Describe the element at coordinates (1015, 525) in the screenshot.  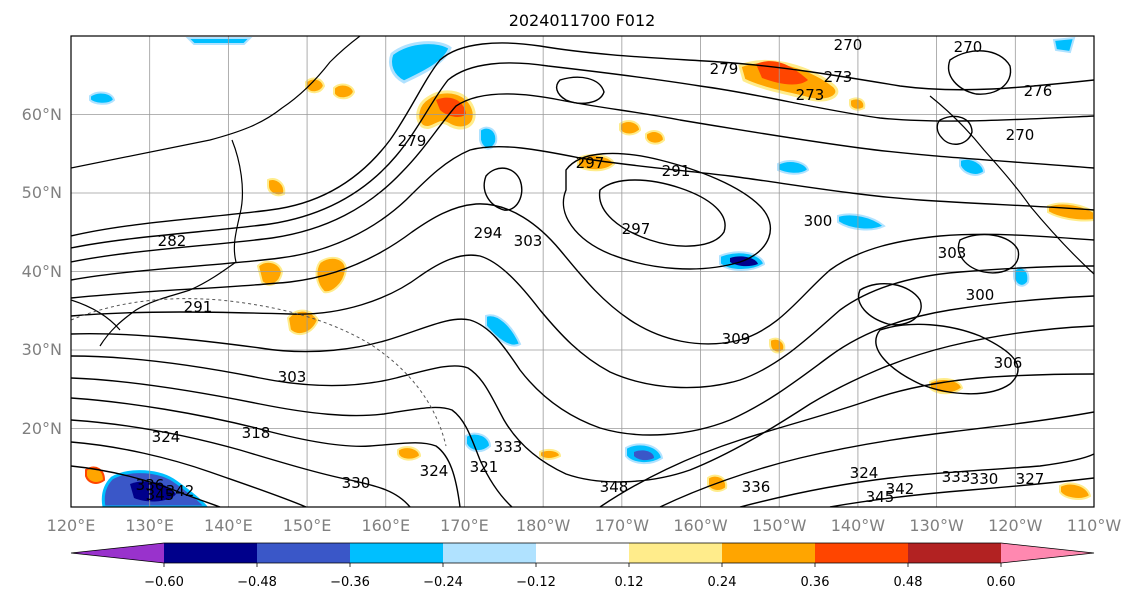
I see `lon-label: 120°W` at that location.